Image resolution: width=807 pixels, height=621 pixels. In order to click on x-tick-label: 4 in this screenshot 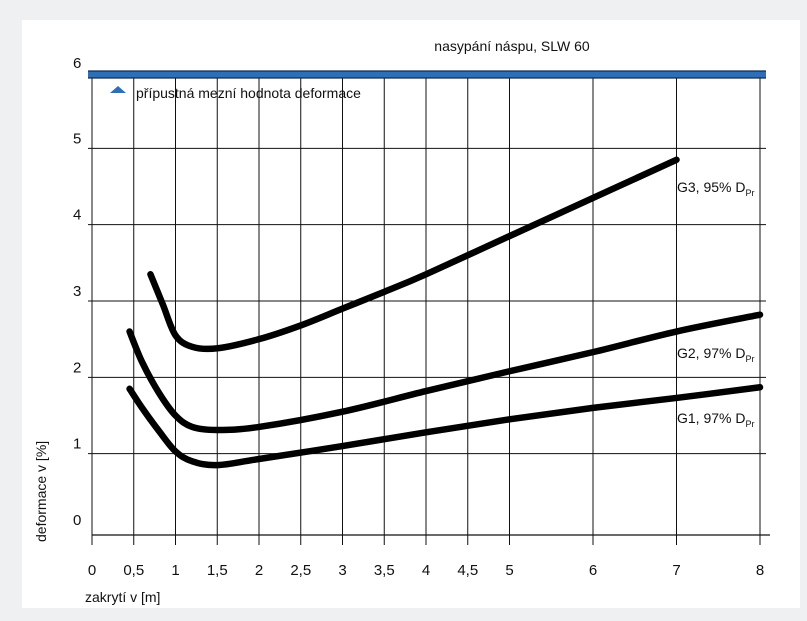, I will do `click(426, 570)`.